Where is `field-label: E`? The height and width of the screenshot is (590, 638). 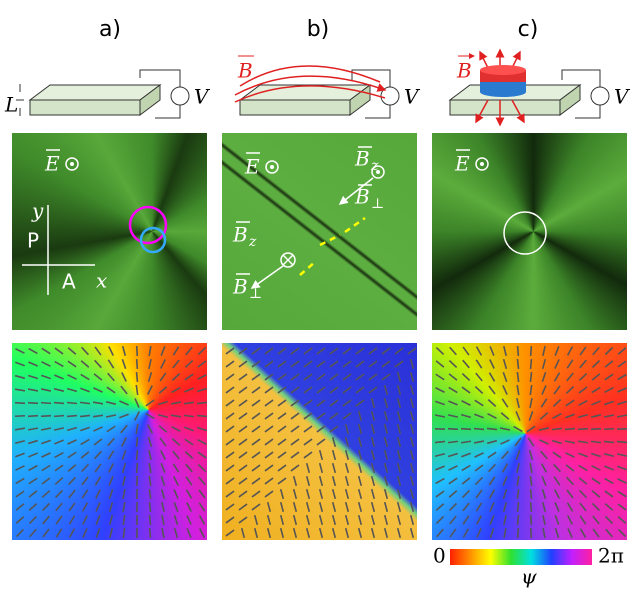 field-label: E is located at coordinates (52, 164).